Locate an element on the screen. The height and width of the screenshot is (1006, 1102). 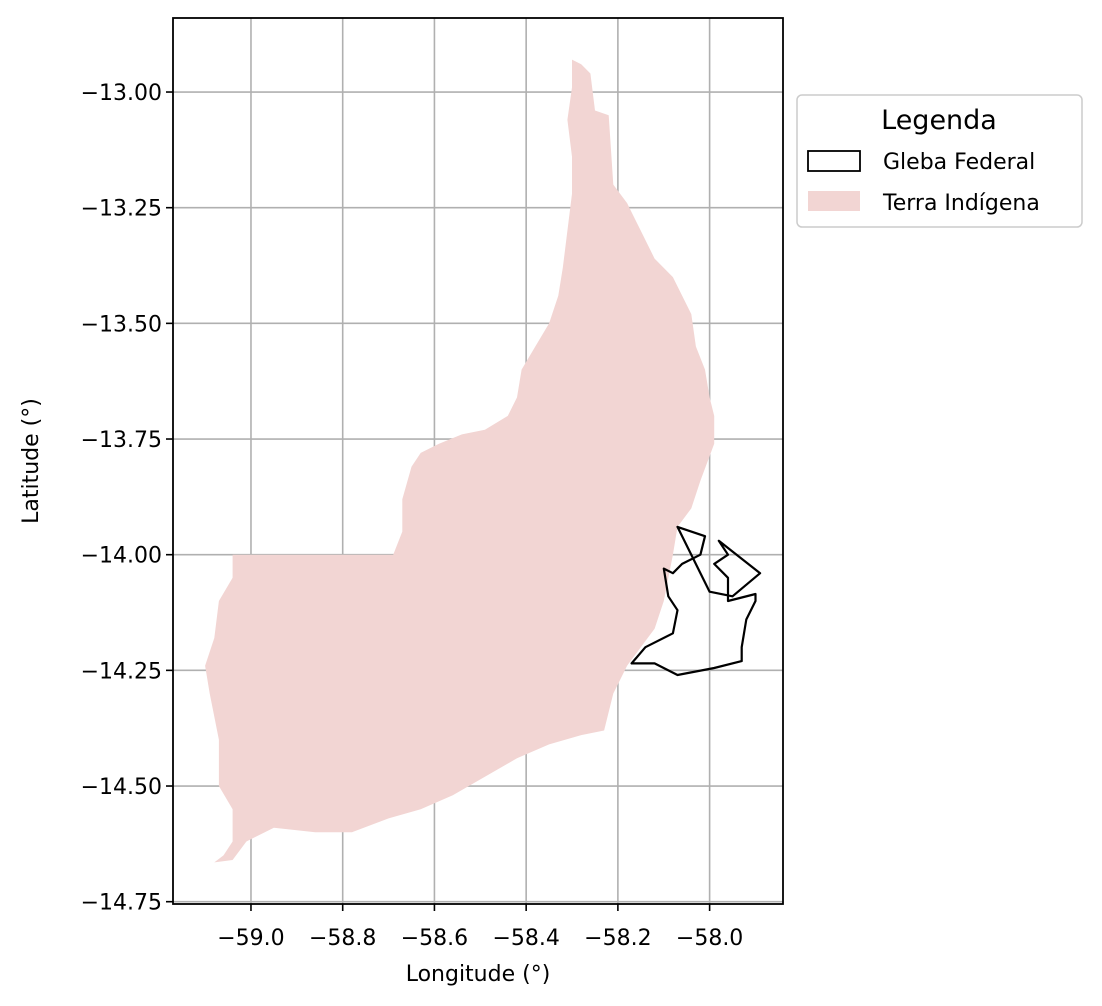
legend-title: Legenda is located at coordinates (939, 120).